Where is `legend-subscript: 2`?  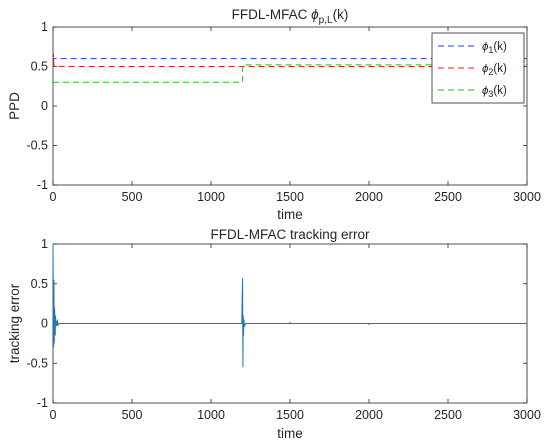 legend-subscript: 2 is located at coordinates (490, 72).